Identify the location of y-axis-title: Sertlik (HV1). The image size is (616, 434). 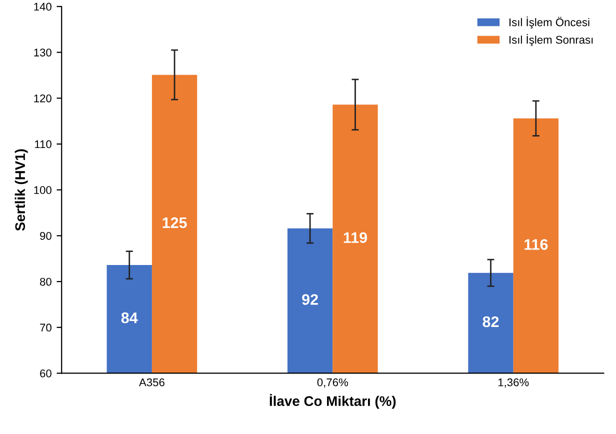
(21, 190).